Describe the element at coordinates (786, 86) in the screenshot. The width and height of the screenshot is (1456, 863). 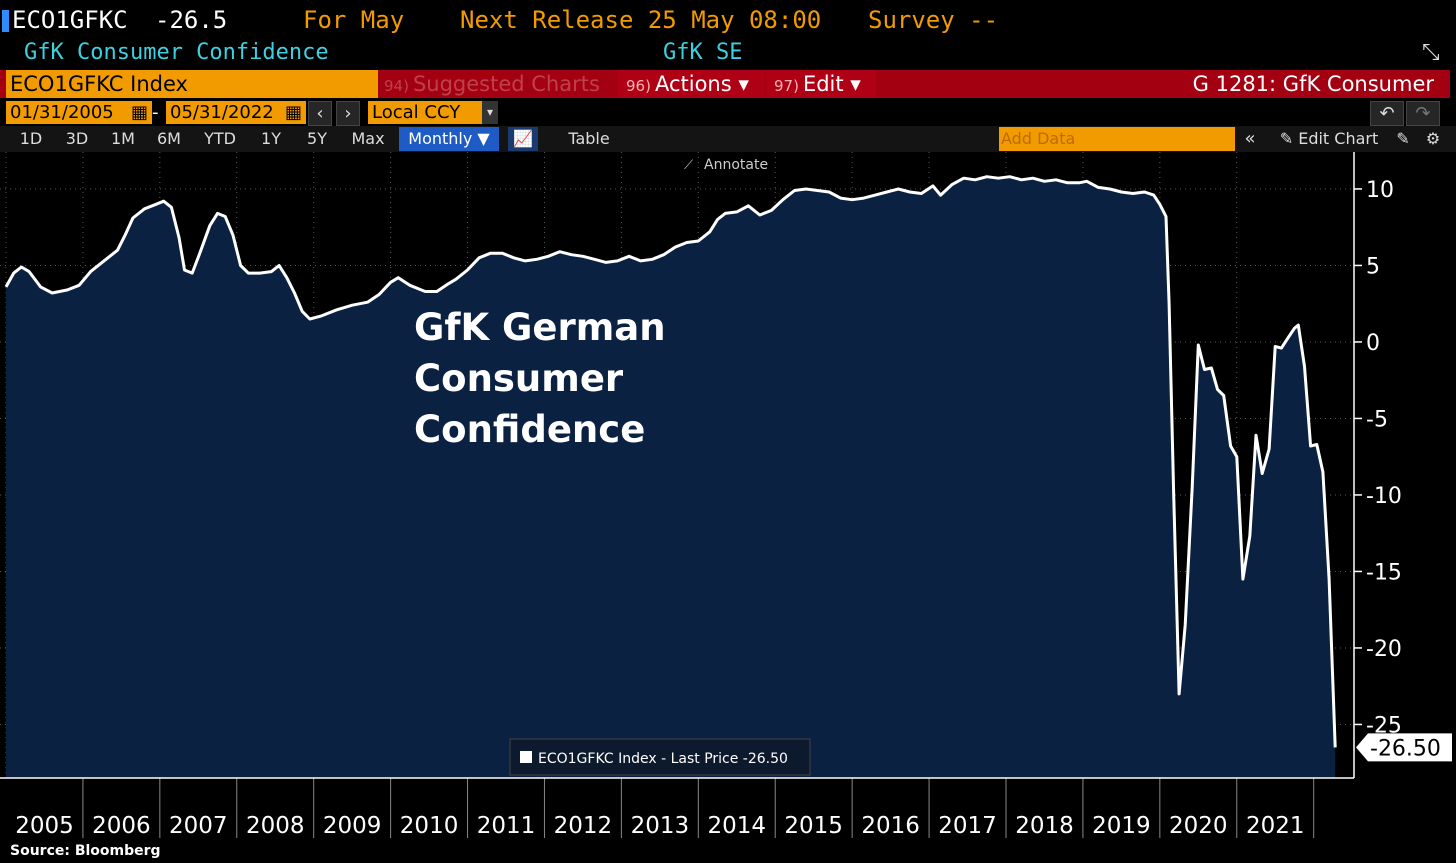
I see `edit-num: 97)` at that location.